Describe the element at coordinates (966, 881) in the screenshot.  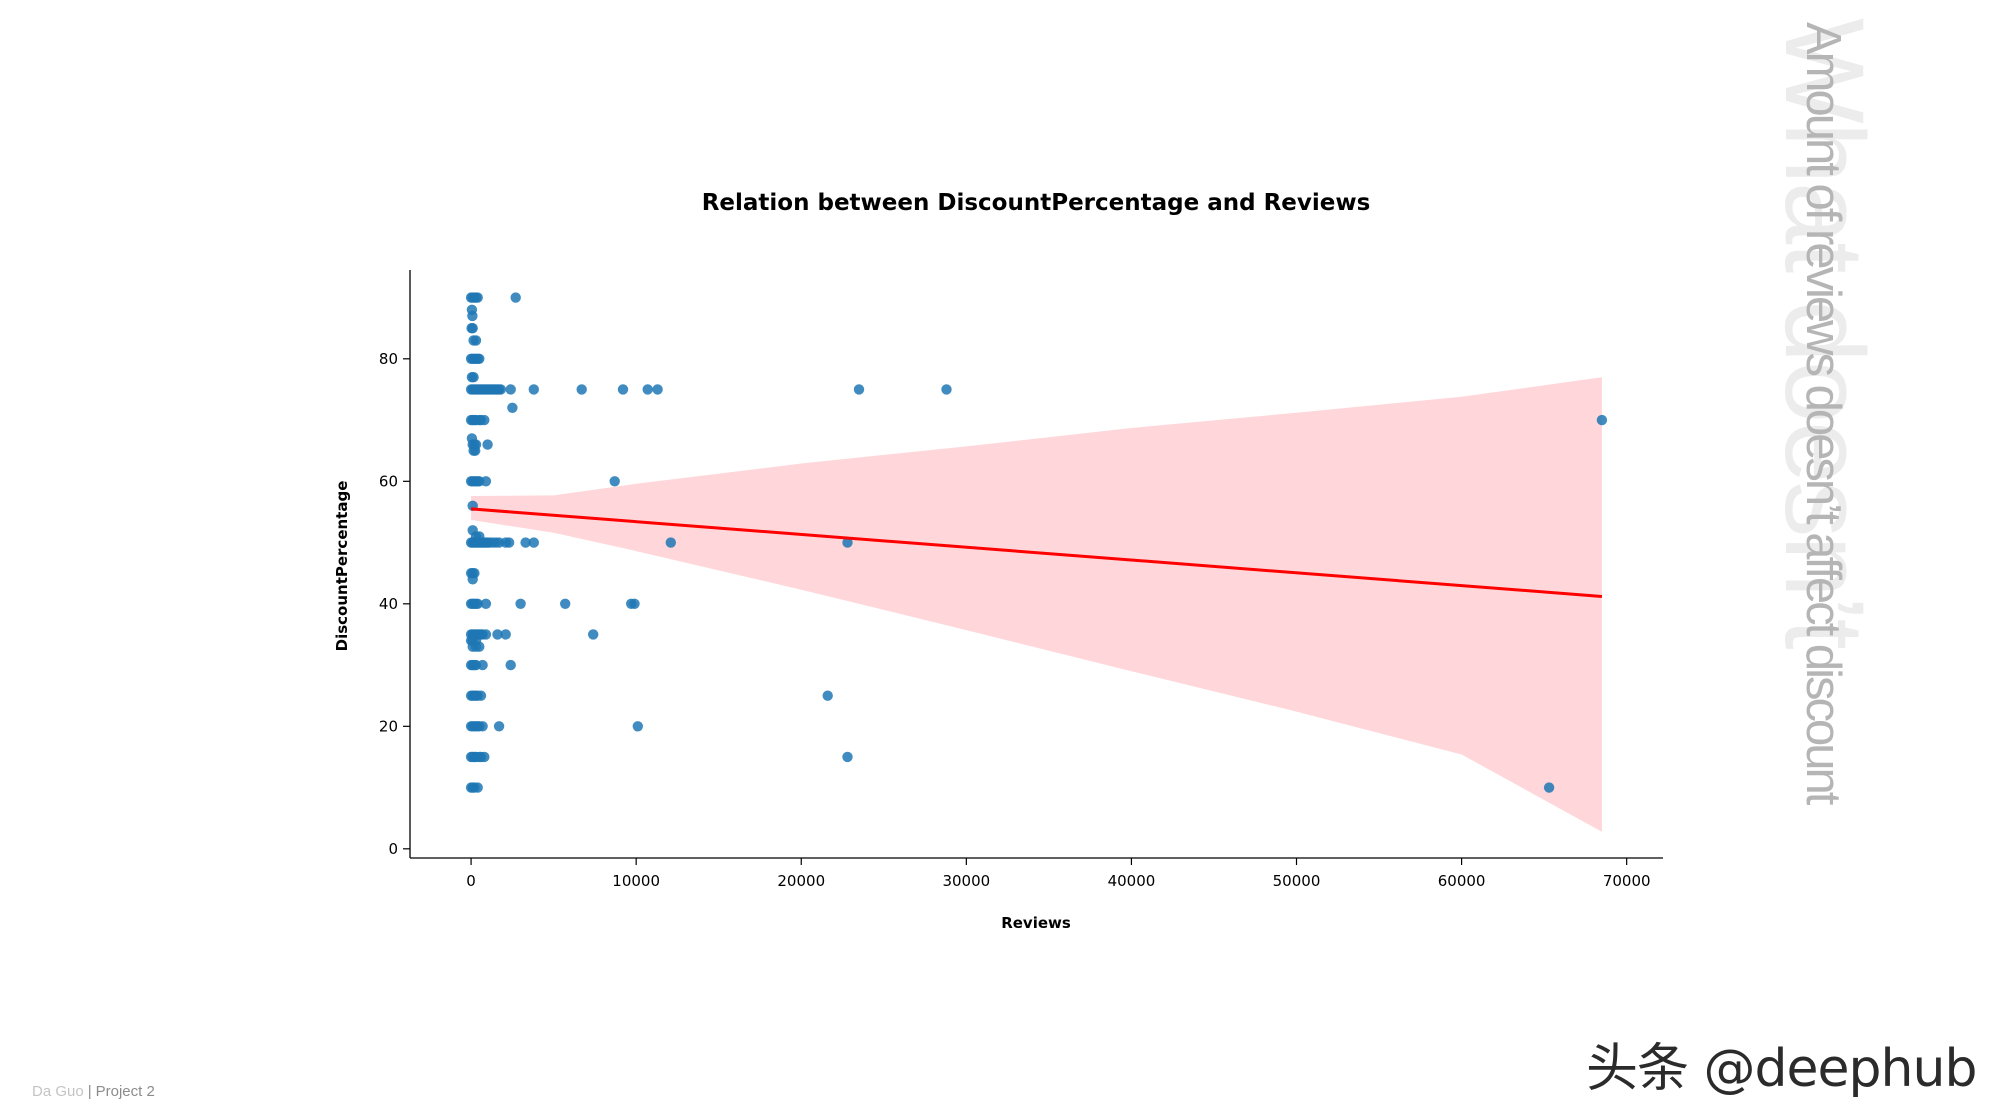
I see `x-tick-label: 30000` at that location.